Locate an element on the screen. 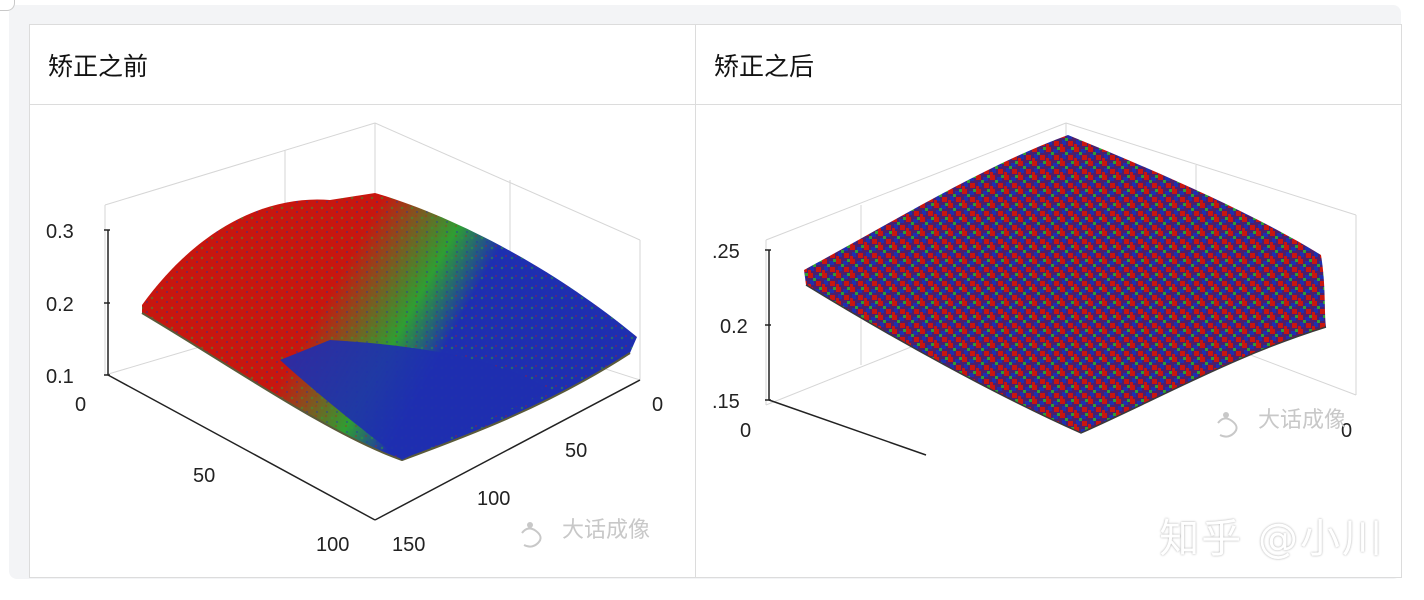  z-tick-label: .15 is located at coordinates (726, 402).